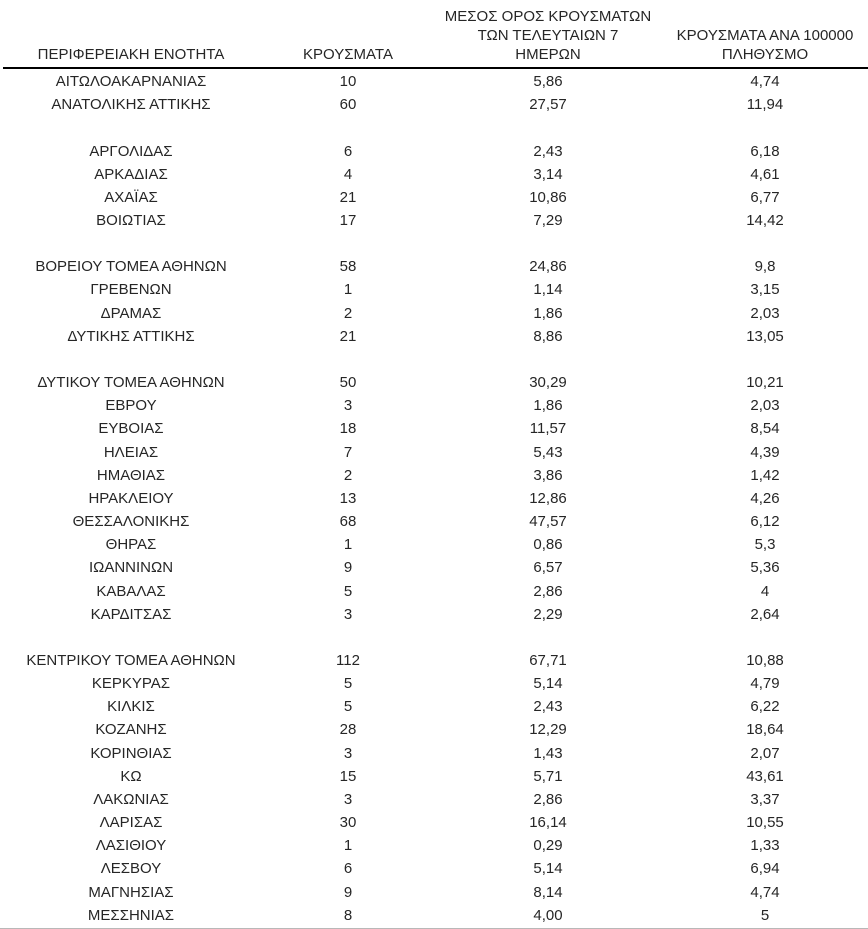  Describe the element at coordinates (434, 915) in the screenshot. I see `table-row: ΜΕΣΣΗΝΙΑΣ 8 4,00 5` at that location.